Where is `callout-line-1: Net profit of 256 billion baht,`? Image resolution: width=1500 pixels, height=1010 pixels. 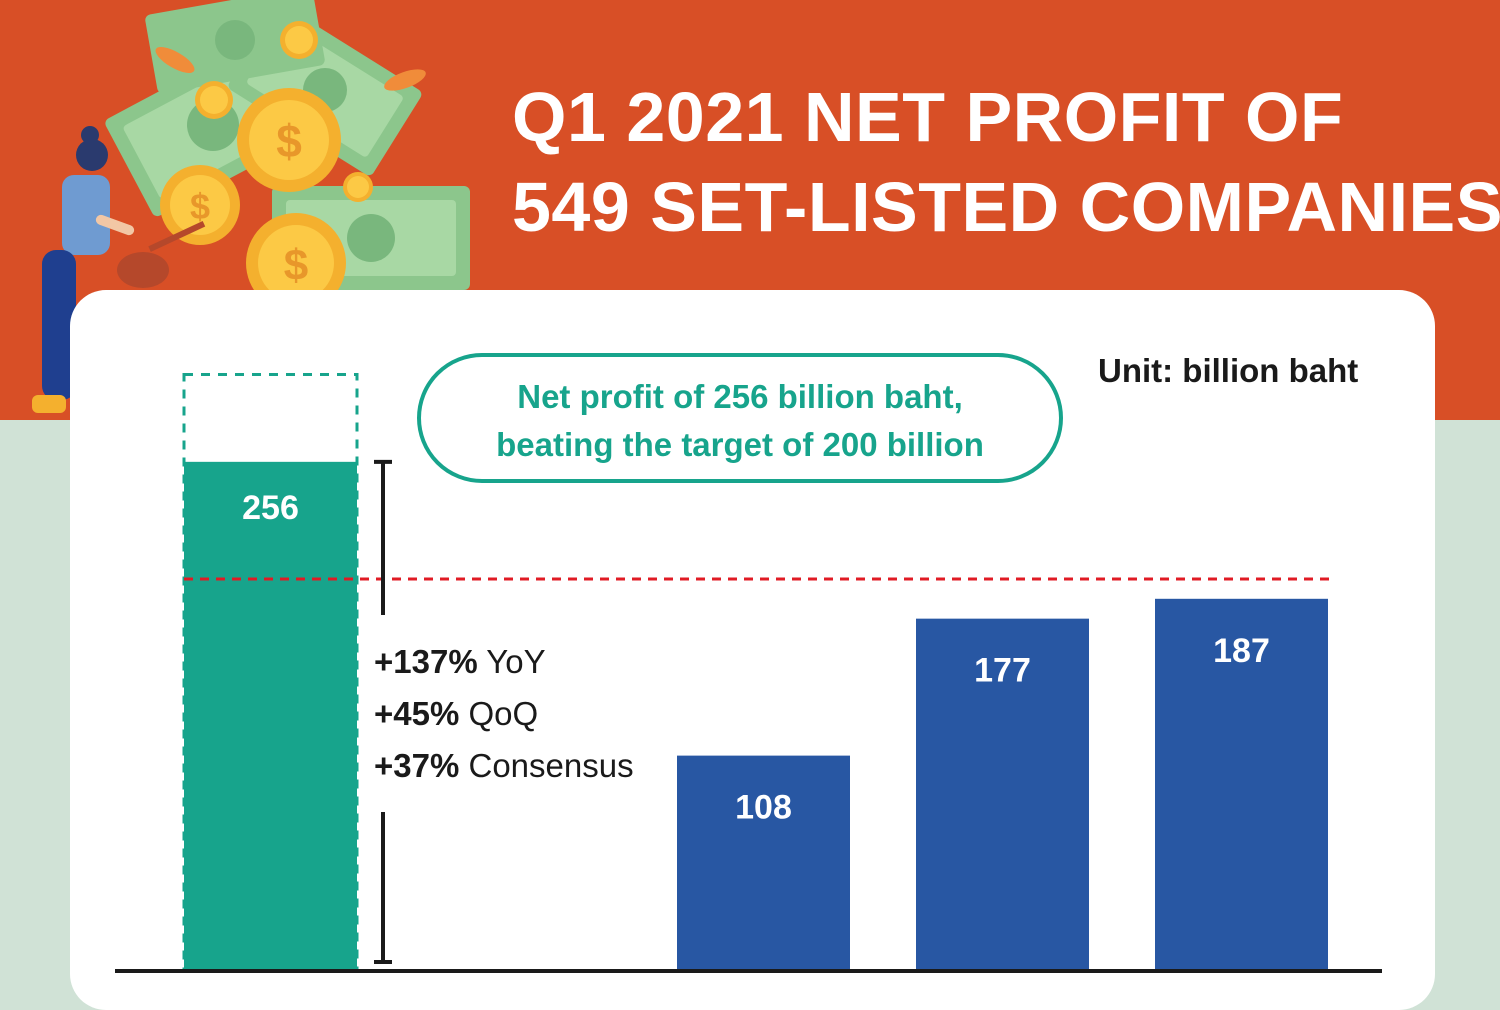 callout-line-1: Net profit of 256 billion baht, is located at coordinates (740, 396).